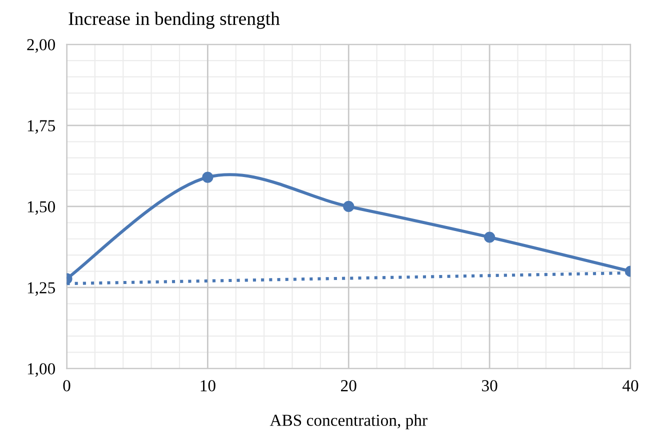  Describe the element at coordinates (349, 422) in the screenshot. I see `x-axis-title: ABS concentration, phr` at that location.